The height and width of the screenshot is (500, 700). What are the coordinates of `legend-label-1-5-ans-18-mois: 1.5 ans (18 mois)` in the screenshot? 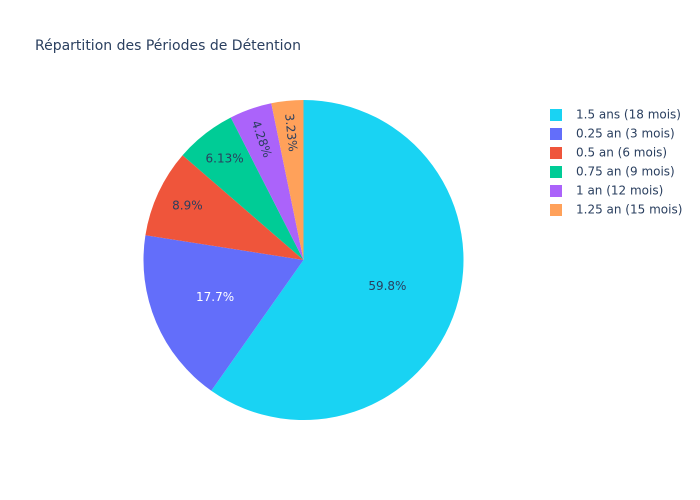 It's located at (628, 115).